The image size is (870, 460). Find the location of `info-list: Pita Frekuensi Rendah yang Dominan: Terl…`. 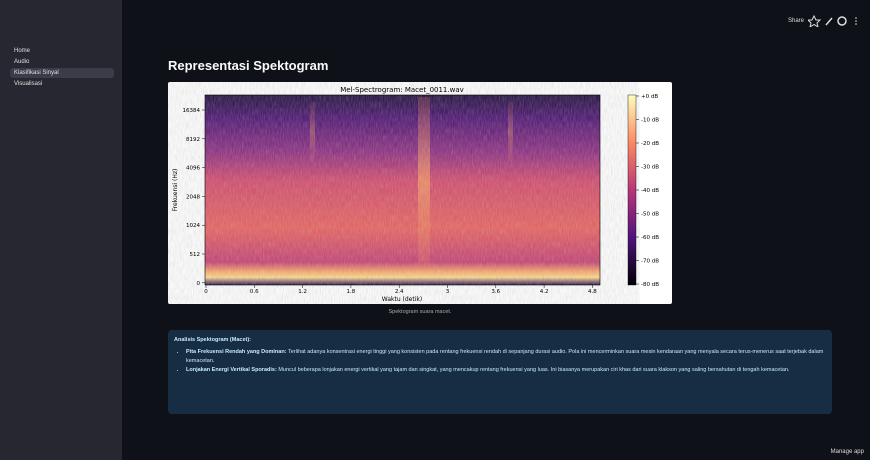

info-list: Pita Frekuensi Rendah yang Dominan: Terl… is located at coordinates (500, 361).